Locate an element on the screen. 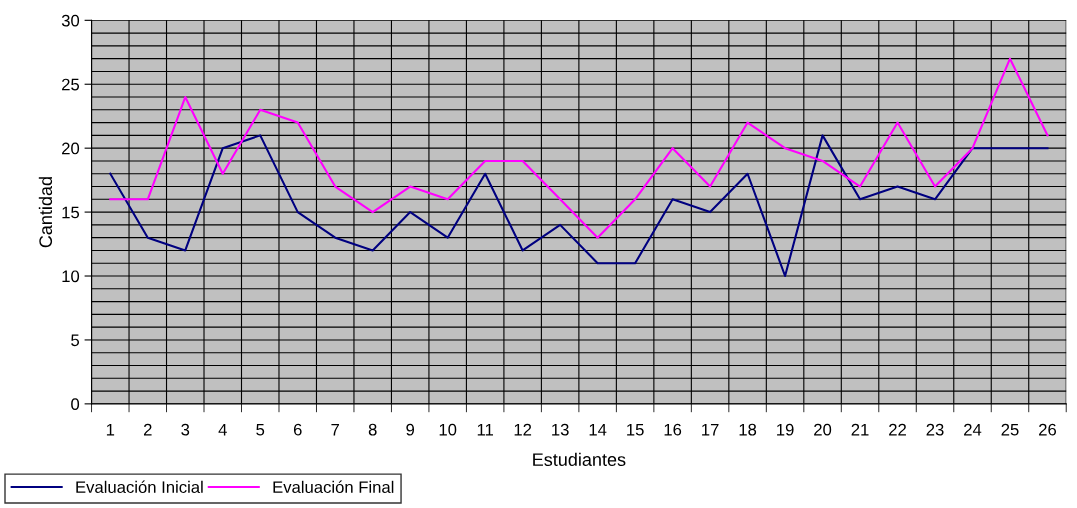 The width and height of the screenshot is (1077, 508). x-tick-label: 3 is located at coordinates (185, 429).